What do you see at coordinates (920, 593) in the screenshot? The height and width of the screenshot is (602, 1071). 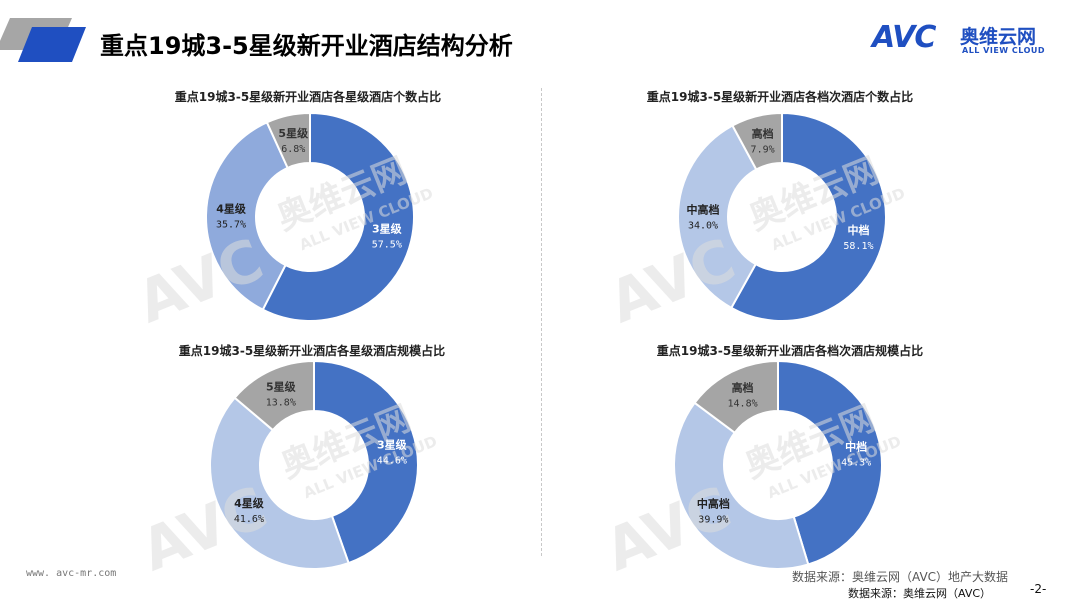 I see `footer-source-secondary: 数据来源：奥维云网（AVC）` at bounding box center [920, 593].